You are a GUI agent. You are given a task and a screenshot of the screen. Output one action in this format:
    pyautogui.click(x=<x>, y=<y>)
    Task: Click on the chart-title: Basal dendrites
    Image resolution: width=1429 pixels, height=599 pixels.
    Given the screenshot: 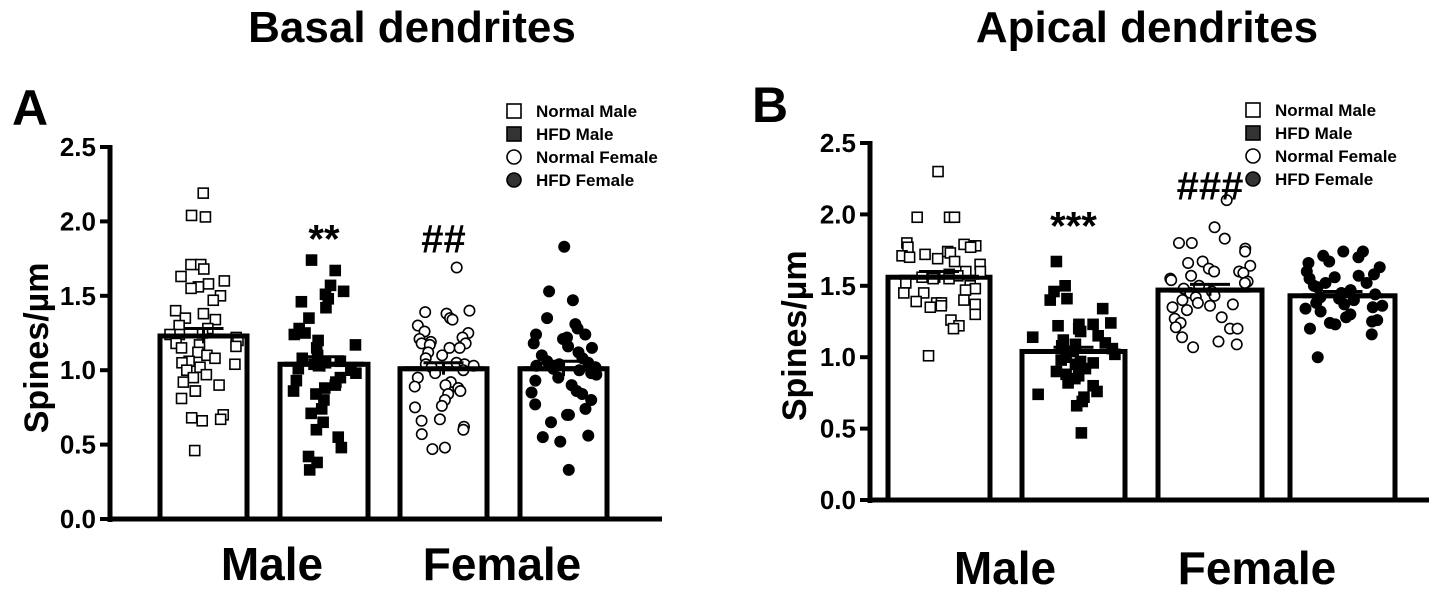 What is the action you would take?
    pyautogui.click(x=412, y=27)
    